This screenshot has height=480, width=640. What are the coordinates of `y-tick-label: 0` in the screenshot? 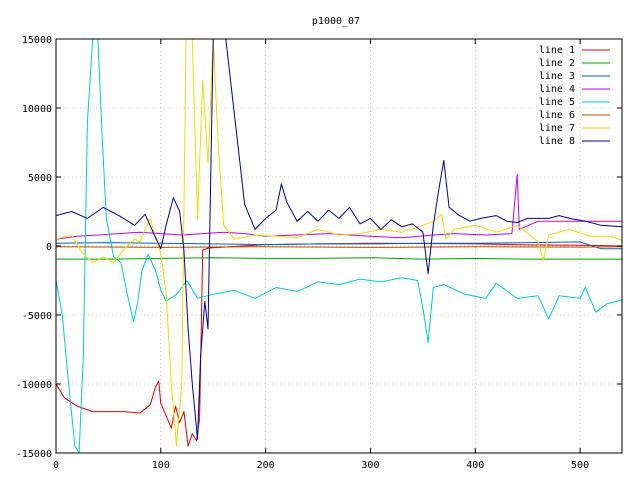 It's located at (49, 247).